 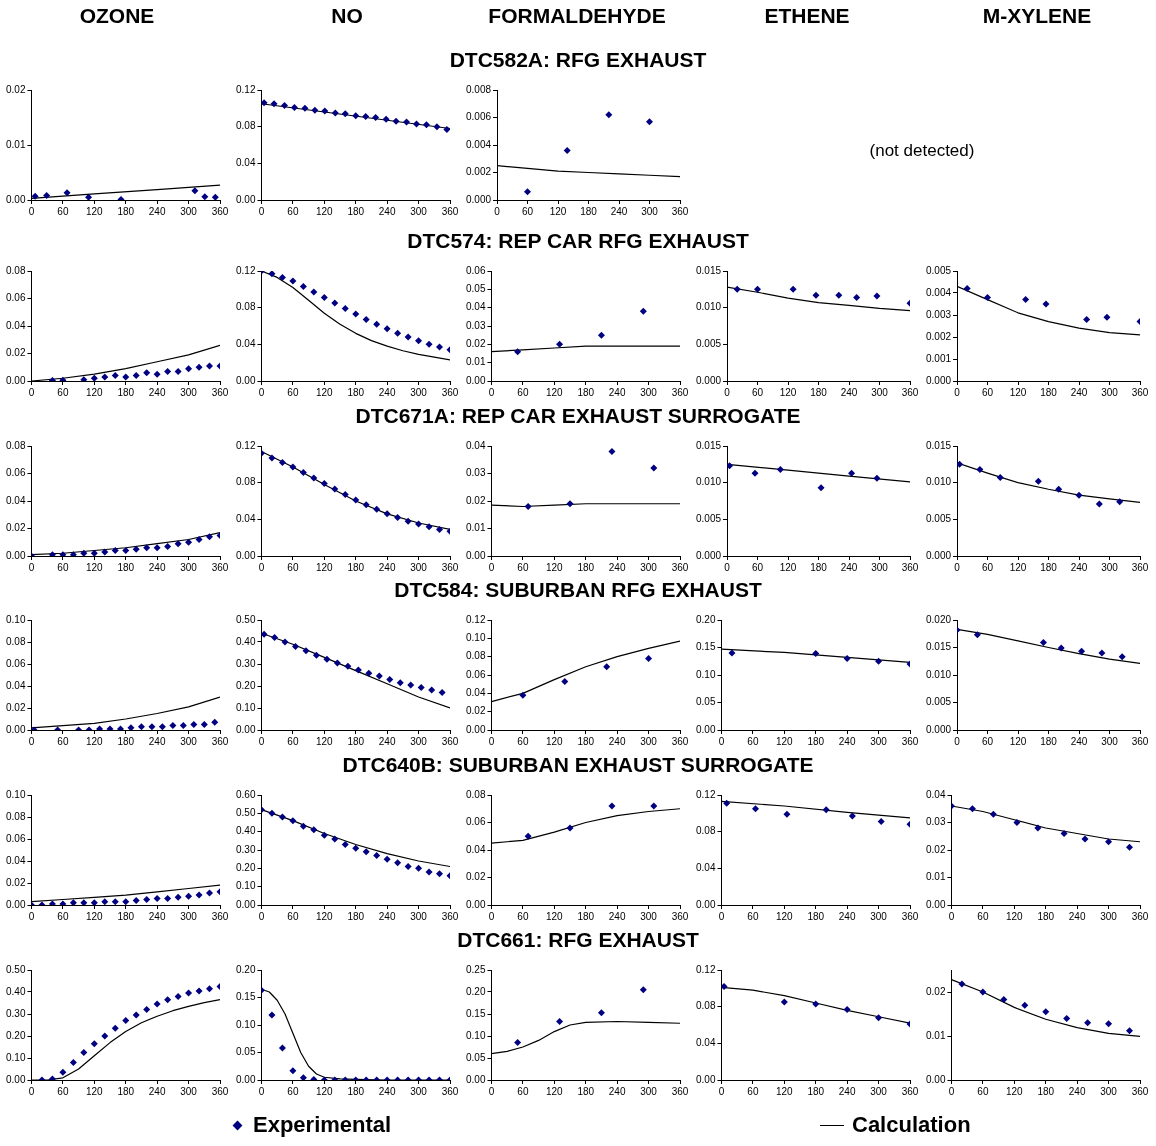 I want to click on text: ETHENE, so click(x=807, y=16).